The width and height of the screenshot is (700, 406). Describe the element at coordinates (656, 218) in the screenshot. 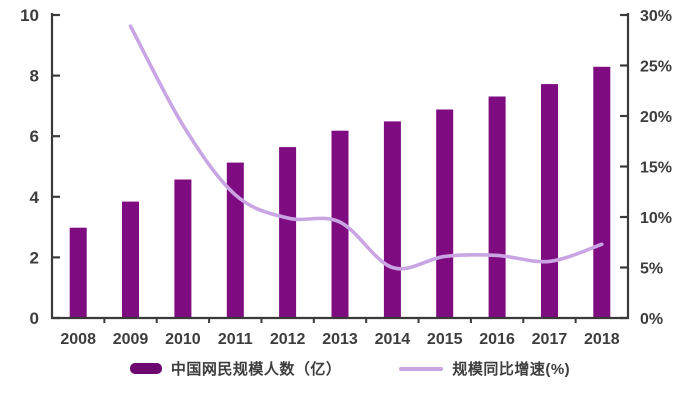

I see `right-axis-tick-label: 10%` at that location.